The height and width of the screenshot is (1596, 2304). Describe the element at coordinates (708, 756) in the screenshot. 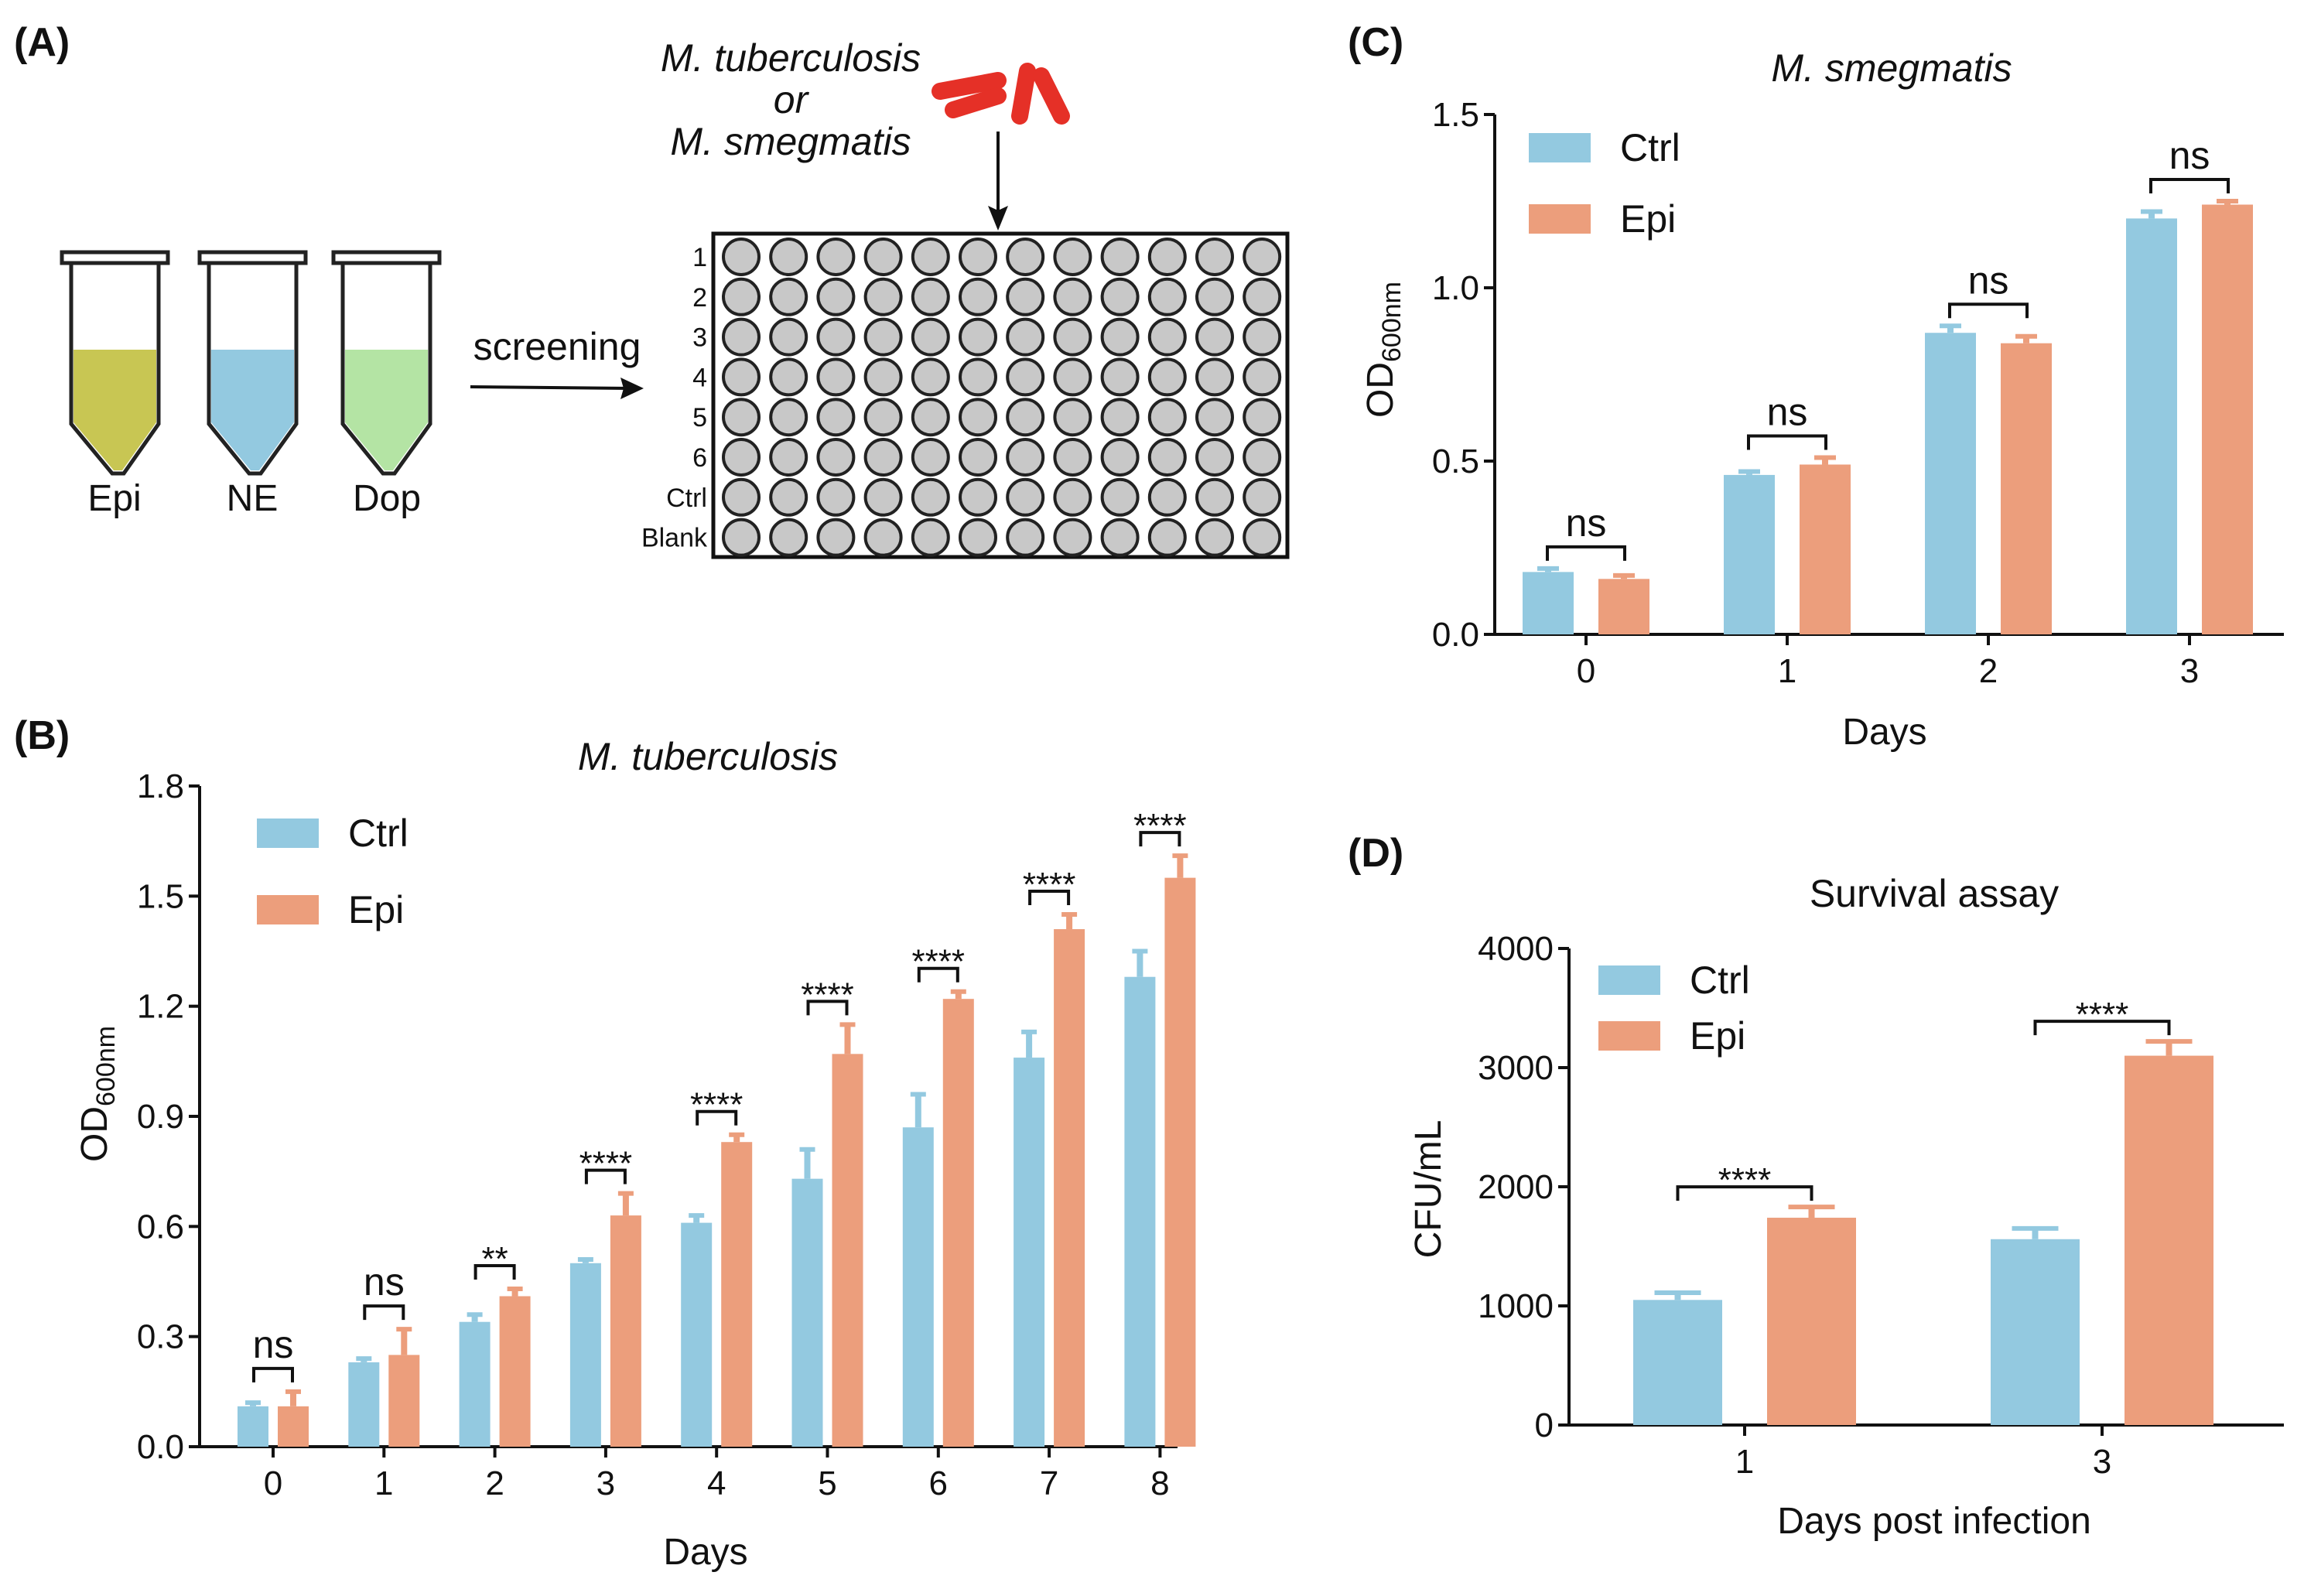

I see `chart-b-title: M. tuberculosis` at that location.